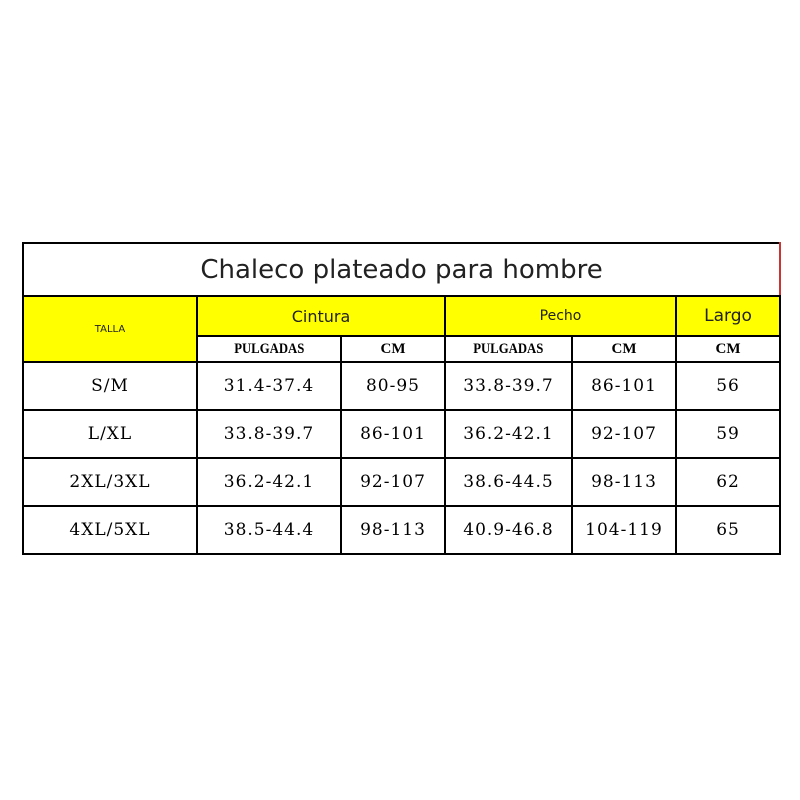 The height and width of the screenshot is (800, 800). Describe the element at coordinates (624, 482) in the screenshot. I see `cell-chest-cm: 98-113` at that location.